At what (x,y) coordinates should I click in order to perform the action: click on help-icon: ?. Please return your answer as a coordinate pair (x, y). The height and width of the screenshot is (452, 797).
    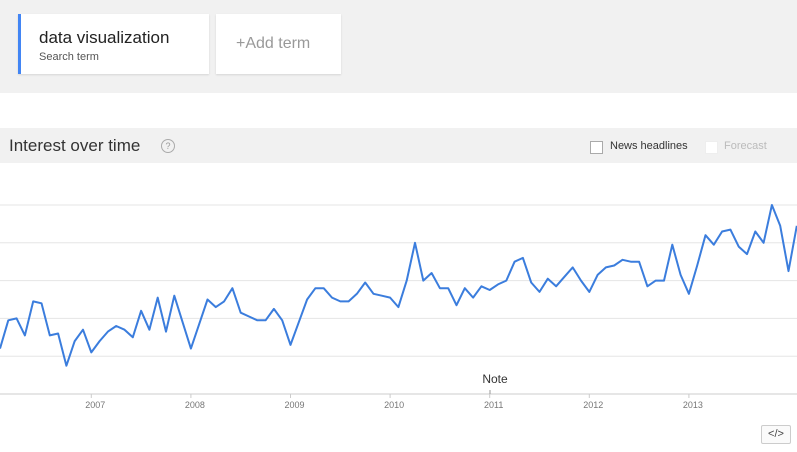
    Looking at the image, I should click on (168, 146).